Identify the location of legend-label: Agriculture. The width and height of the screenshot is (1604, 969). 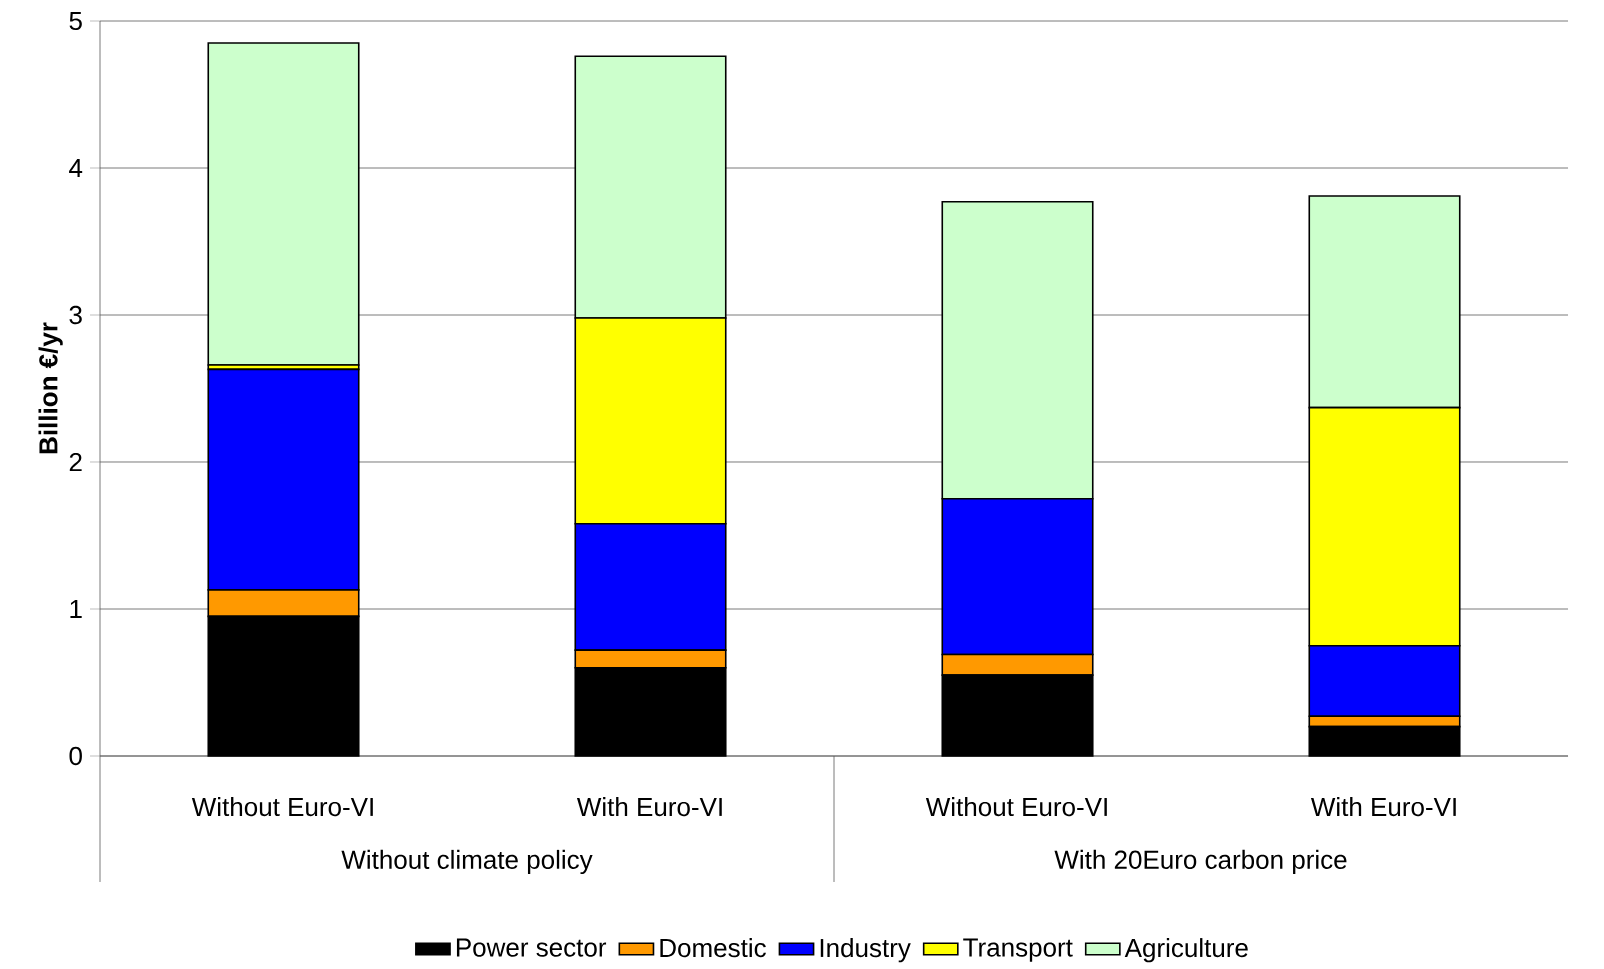
(1186, 950).